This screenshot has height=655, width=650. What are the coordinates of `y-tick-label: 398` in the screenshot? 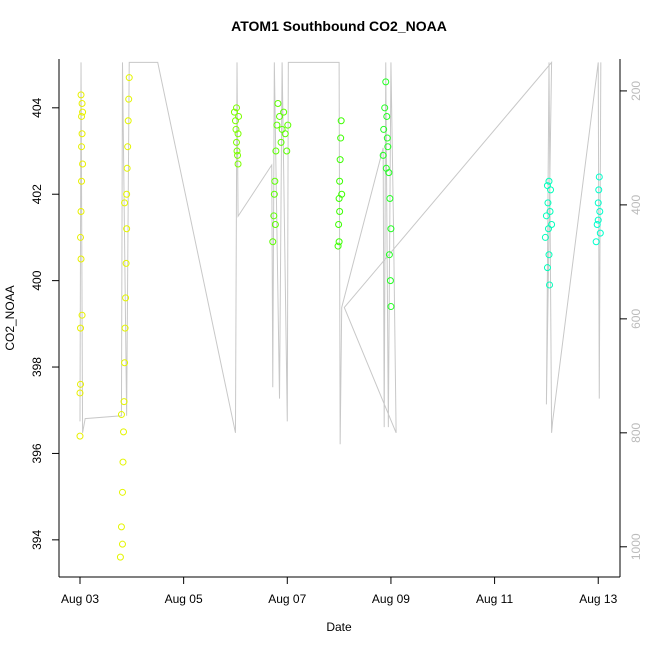 It's located at (37, 367).